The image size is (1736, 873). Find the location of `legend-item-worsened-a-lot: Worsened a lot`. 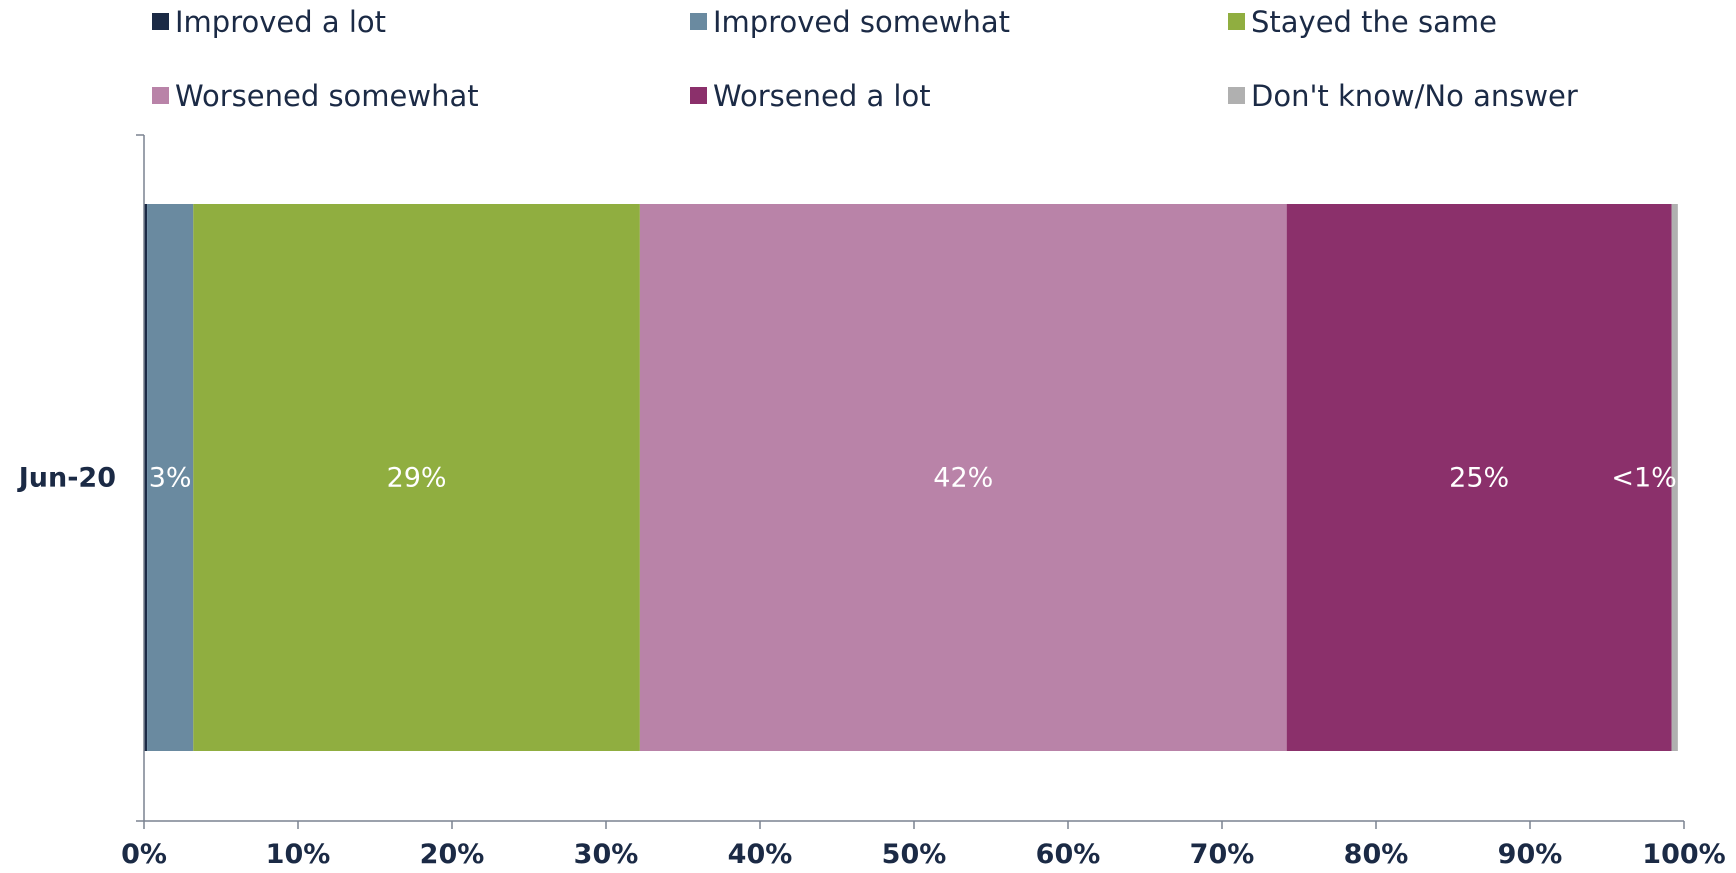

legend-item-worsened-a-lot: Worsened a lot is located at coordinates (810, 96).